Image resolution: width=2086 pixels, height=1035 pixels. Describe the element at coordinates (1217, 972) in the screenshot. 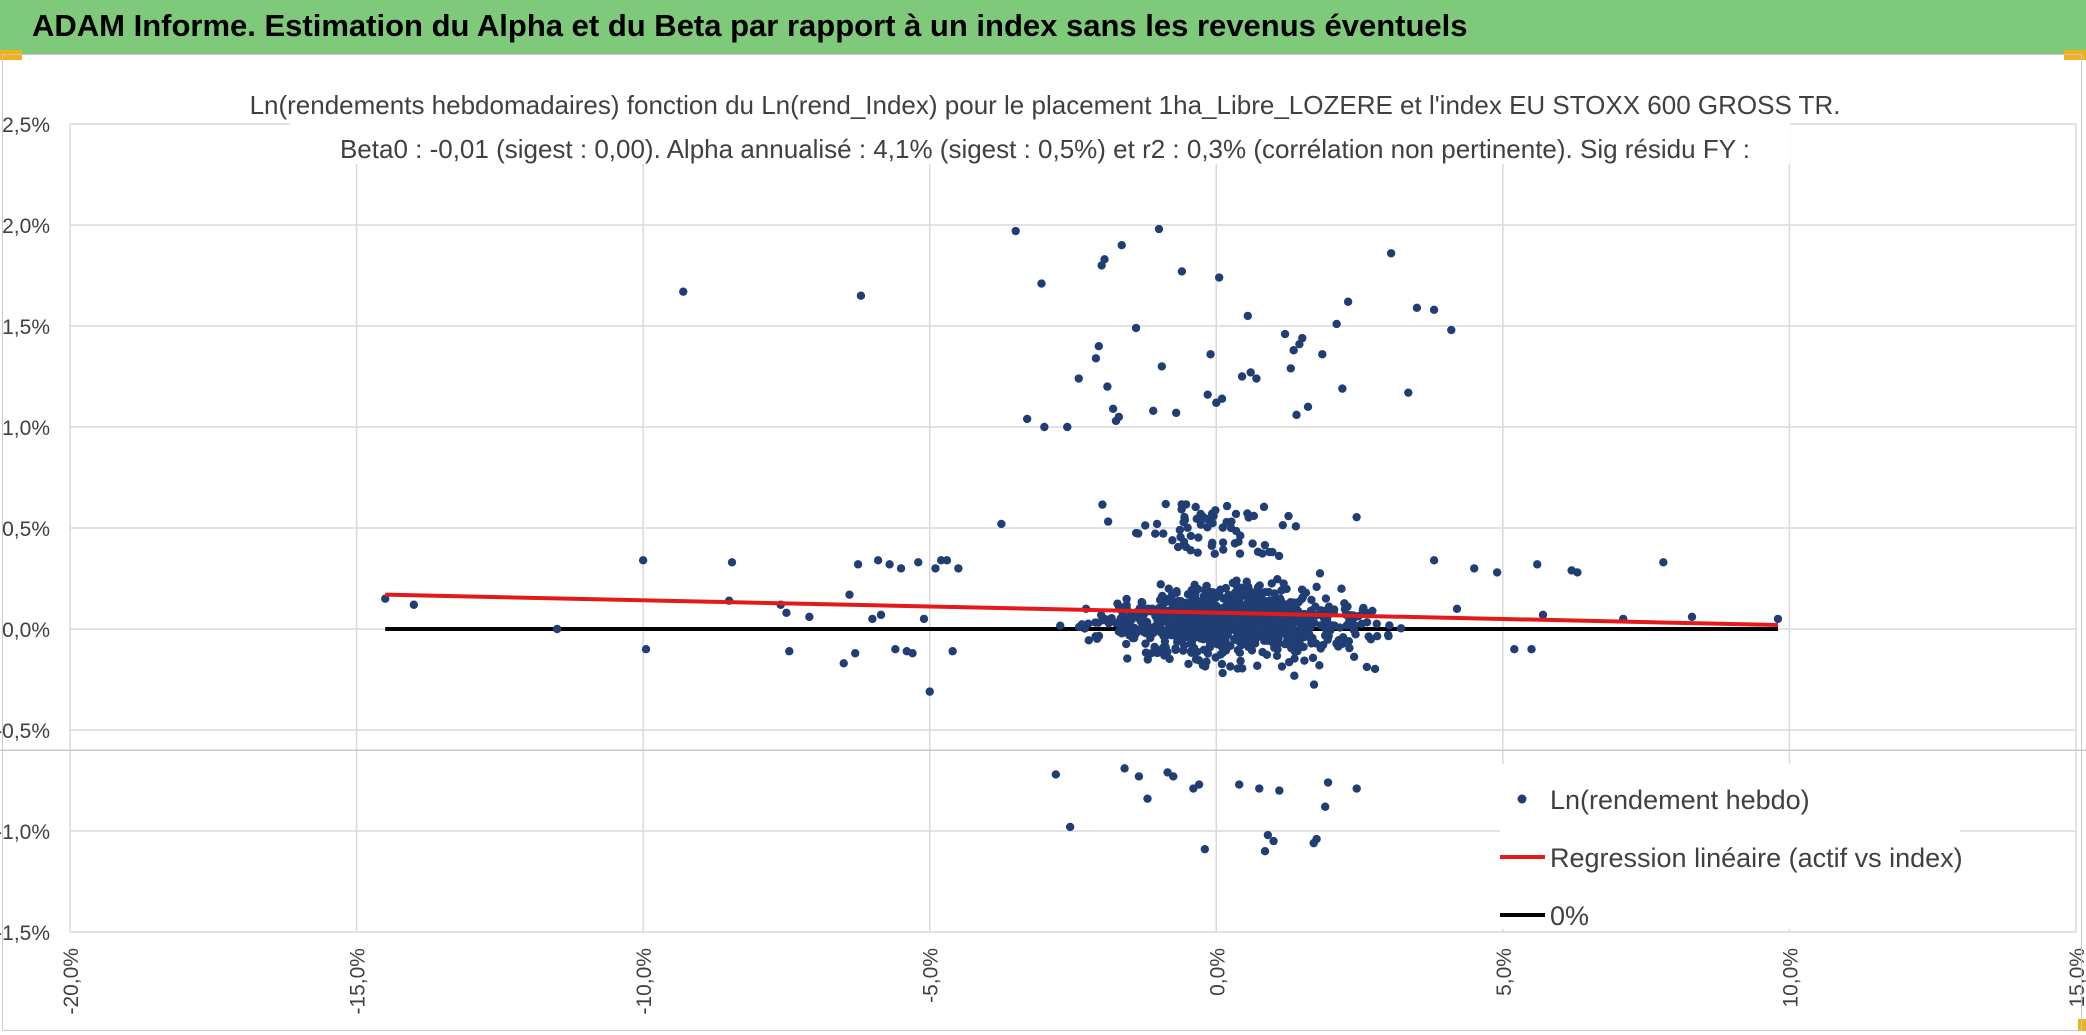

I see `x-tick-label: 0,0%` at that location.